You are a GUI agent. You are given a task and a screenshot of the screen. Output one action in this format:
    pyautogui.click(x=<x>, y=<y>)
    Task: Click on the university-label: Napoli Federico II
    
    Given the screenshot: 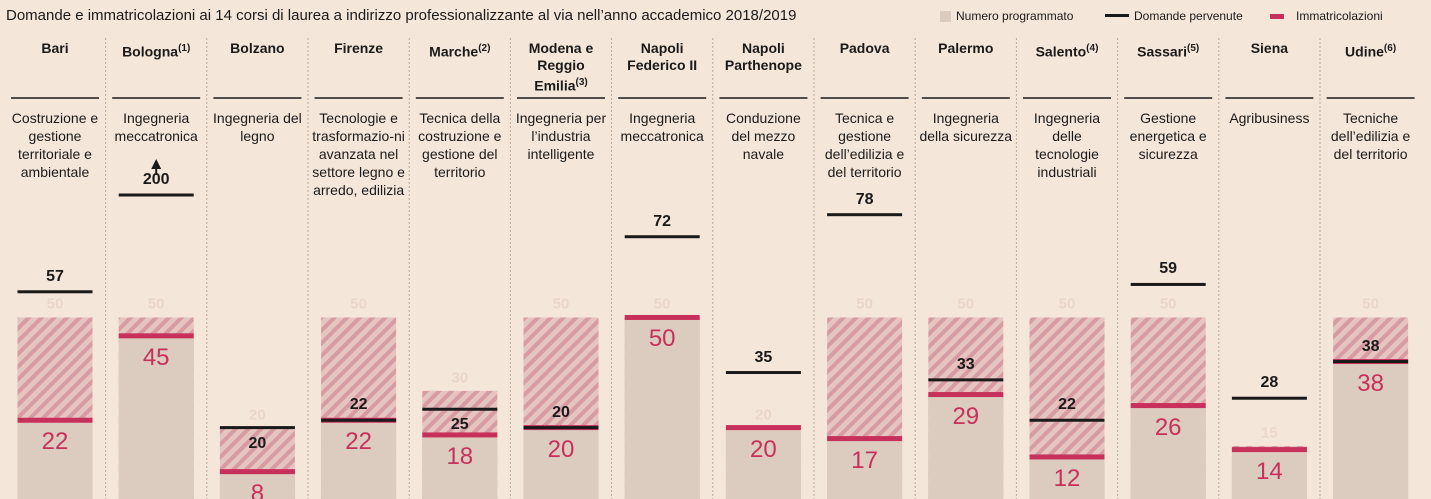 What is the action you would take?
    pyautogui.click(x=662, y=56)
    